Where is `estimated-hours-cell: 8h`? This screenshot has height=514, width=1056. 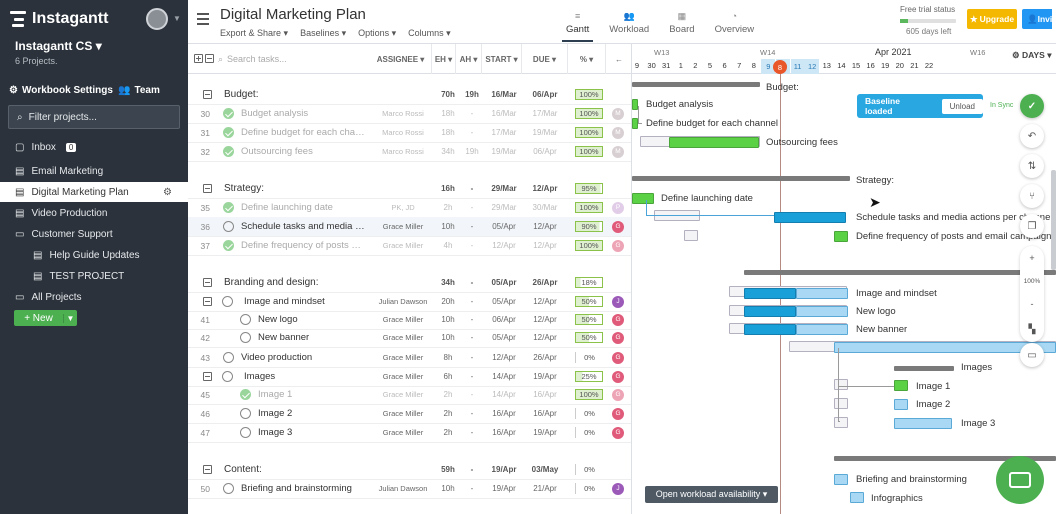 estimated-hours-cell: 8h is located at coordinates (448, 357).